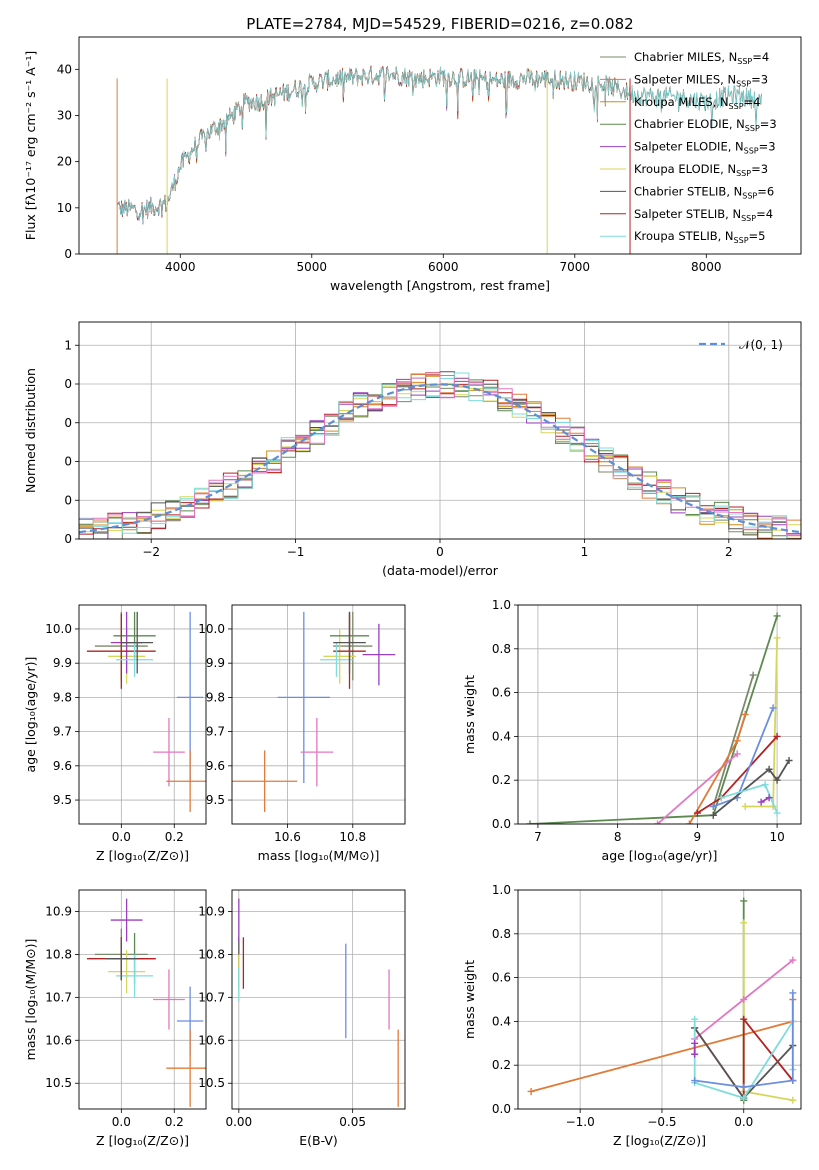 This screenshot has width=819, height=1170. I want to click on legend-label: Kroupa ELODIE, NSSP=3, so click(701, 170).